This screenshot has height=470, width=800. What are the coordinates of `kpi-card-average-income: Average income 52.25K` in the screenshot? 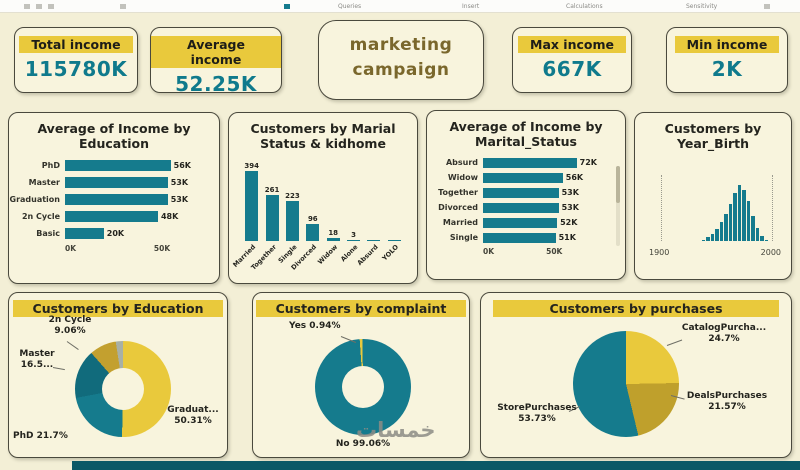 It's located at (216, 61).